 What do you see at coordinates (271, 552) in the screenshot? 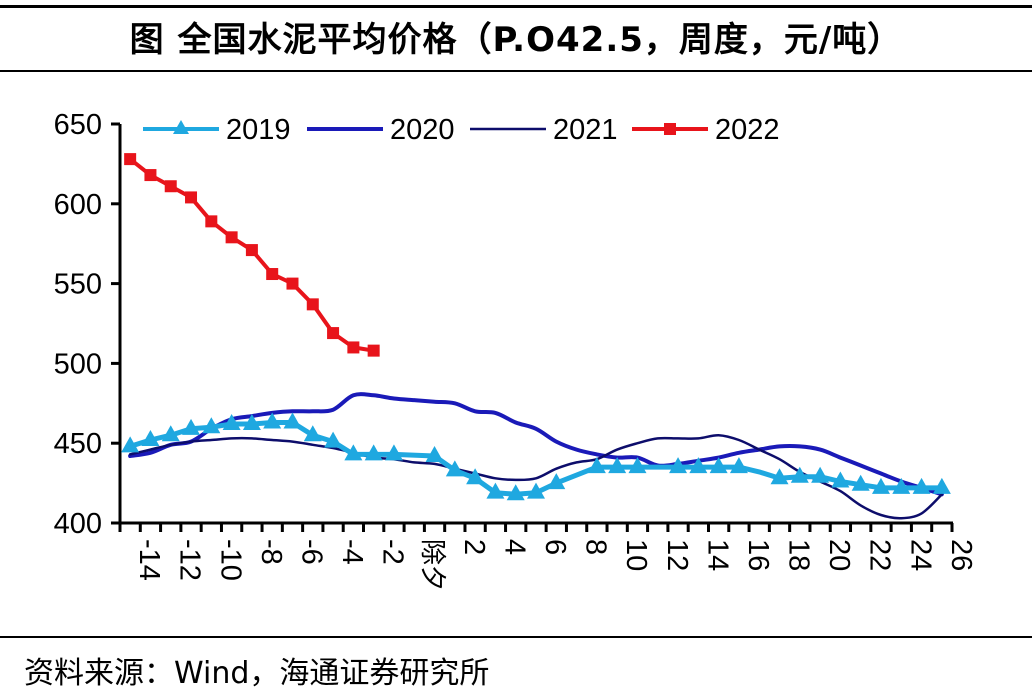
I see `x-tick-label: -8` at bounding box center [271, 552].